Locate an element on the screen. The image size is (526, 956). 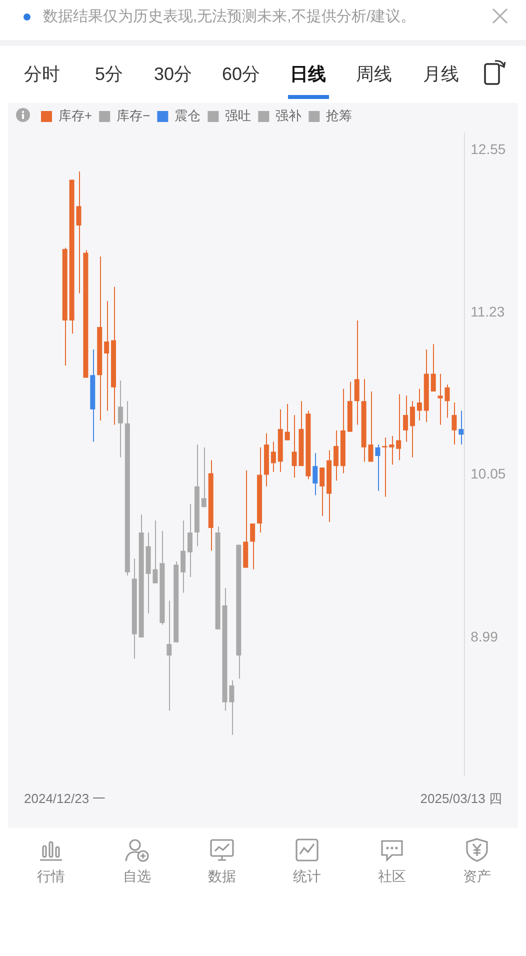
text: 资产 is located at coordinates (477, 877).